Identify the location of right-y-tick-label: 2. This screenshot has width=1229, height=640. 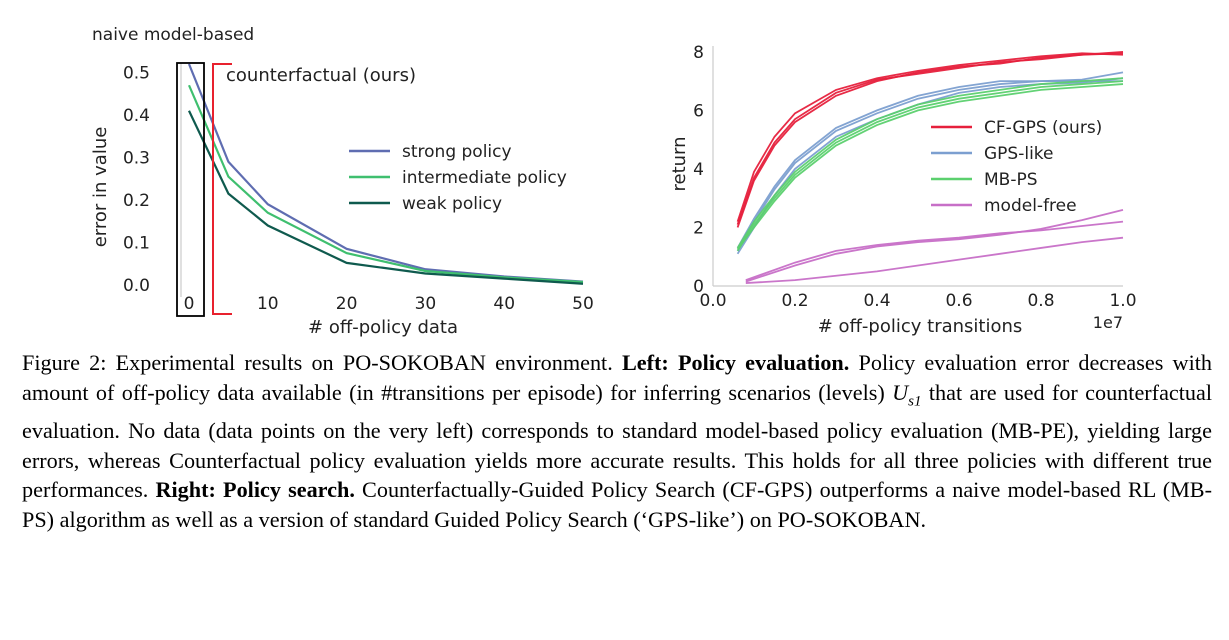
(698, 228).